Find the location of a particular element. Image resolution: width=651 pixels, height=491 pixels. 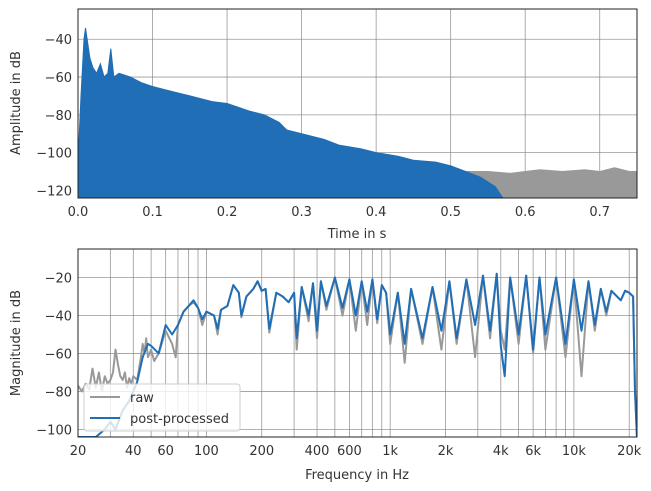

y-tick-label: −120 is located at coordinates (54, 191).